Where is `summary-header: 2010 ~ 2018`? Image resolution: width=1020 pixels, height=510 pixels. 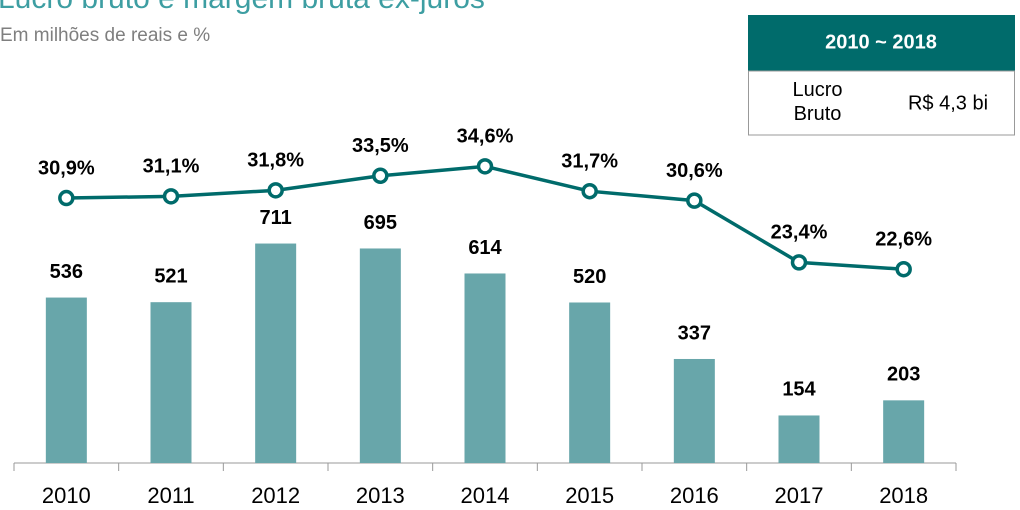
summary-header: 2010 ~ 2018 is located at coordinates (881, 42).